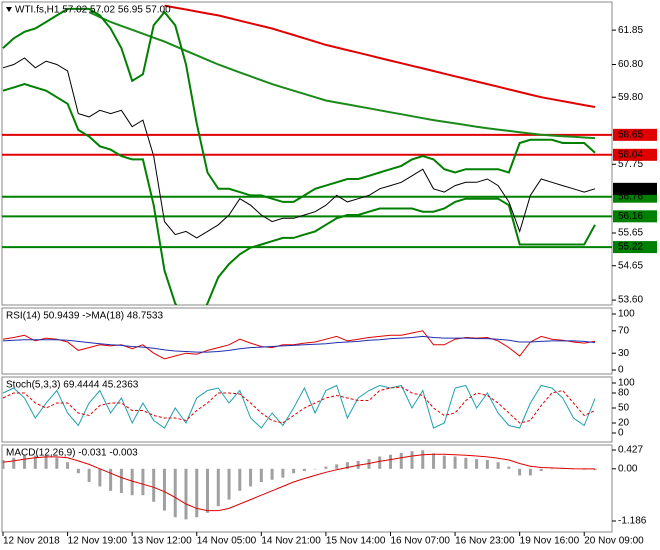  Describe the element at coordinates (624, 408) in the screenshot. I see `y-tick-label: 50` at that location.